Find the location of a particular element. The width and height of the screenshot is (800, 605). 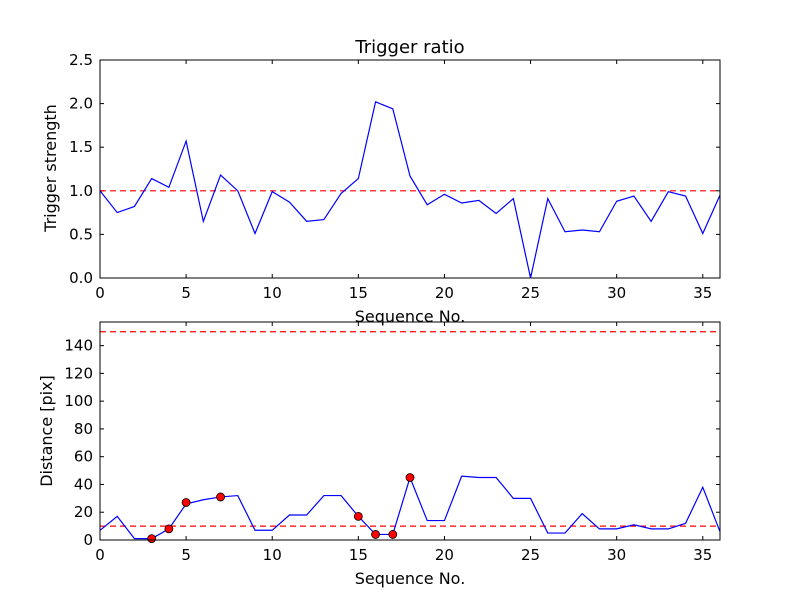

y-axis-label: Distance [pix] is located at coordinates (46, 431).